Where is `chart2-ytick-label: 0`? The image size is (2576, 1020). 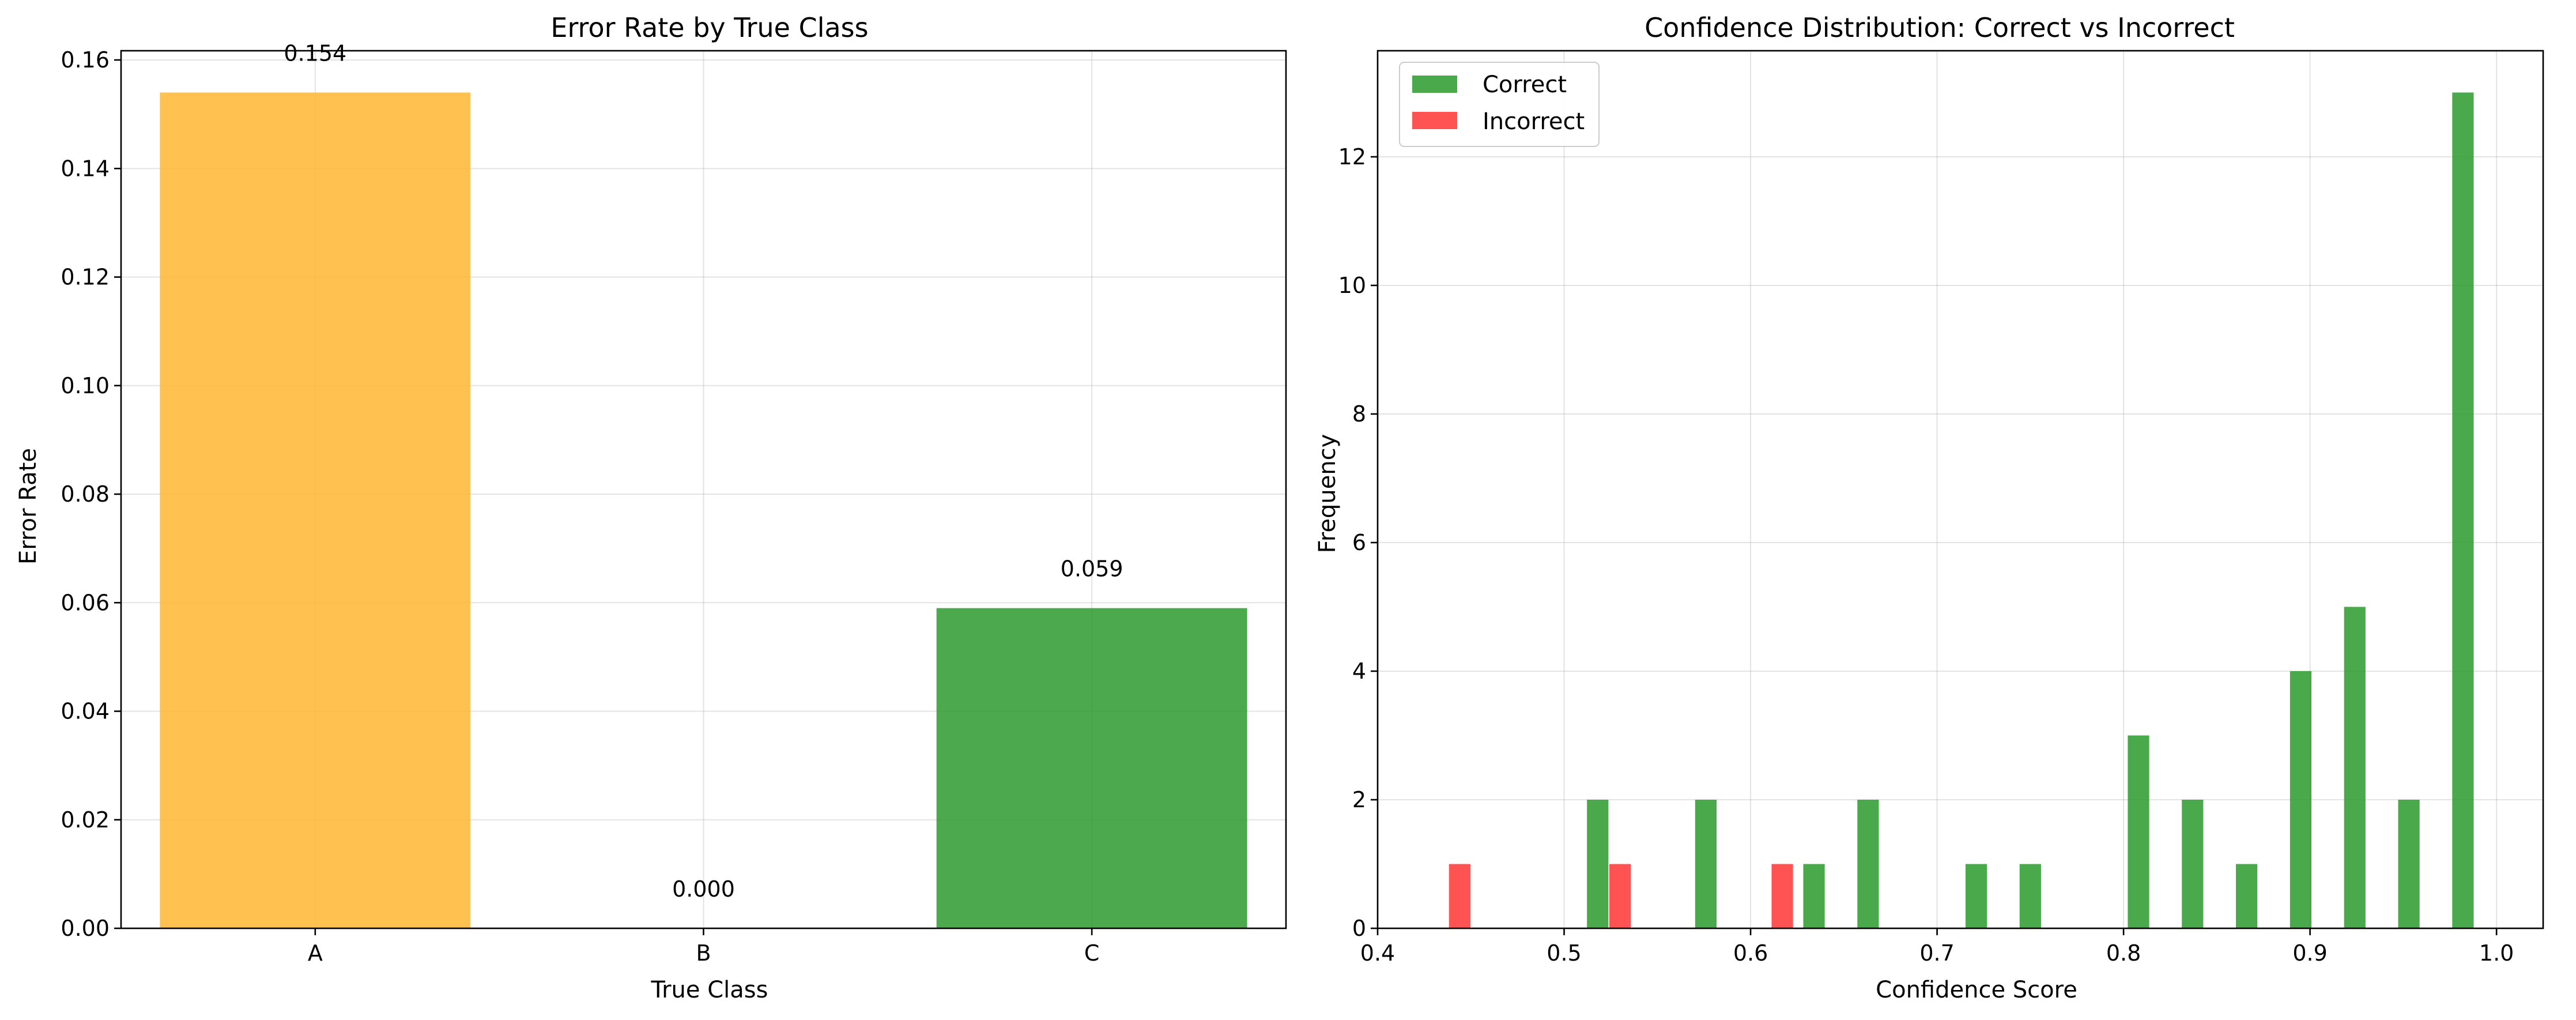
chart2-ytick-label: 0 is located at coordinates (1359, 928).